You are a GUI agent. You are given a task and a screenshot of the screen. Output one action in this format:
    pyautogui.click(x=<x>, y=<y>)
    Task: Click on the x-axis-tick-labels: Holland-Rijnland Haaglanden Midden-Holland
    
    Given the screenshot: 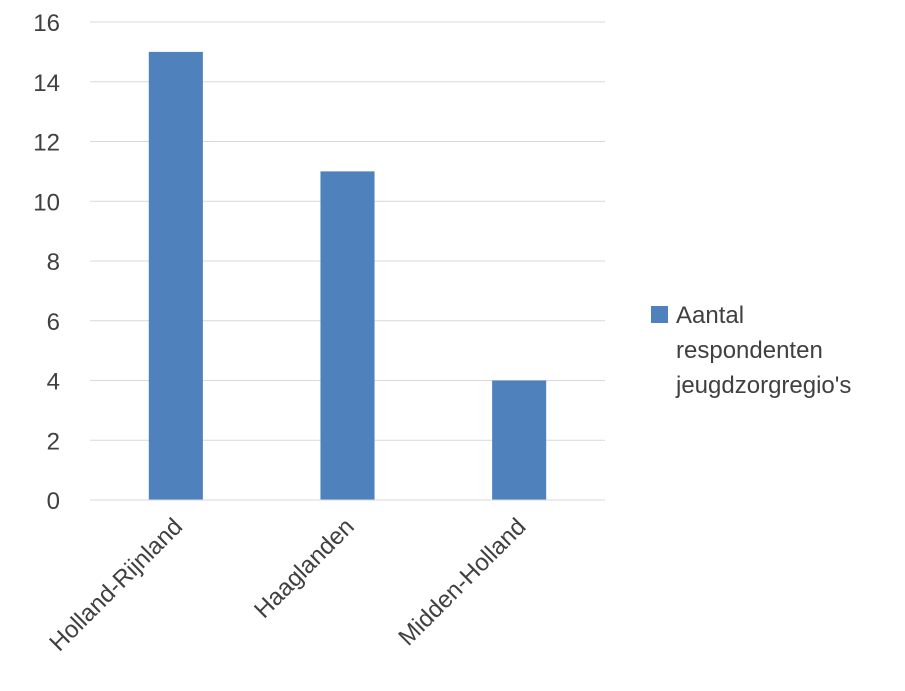 What is the action you would take?
    pyautogui.click(x=287, y=585)
    